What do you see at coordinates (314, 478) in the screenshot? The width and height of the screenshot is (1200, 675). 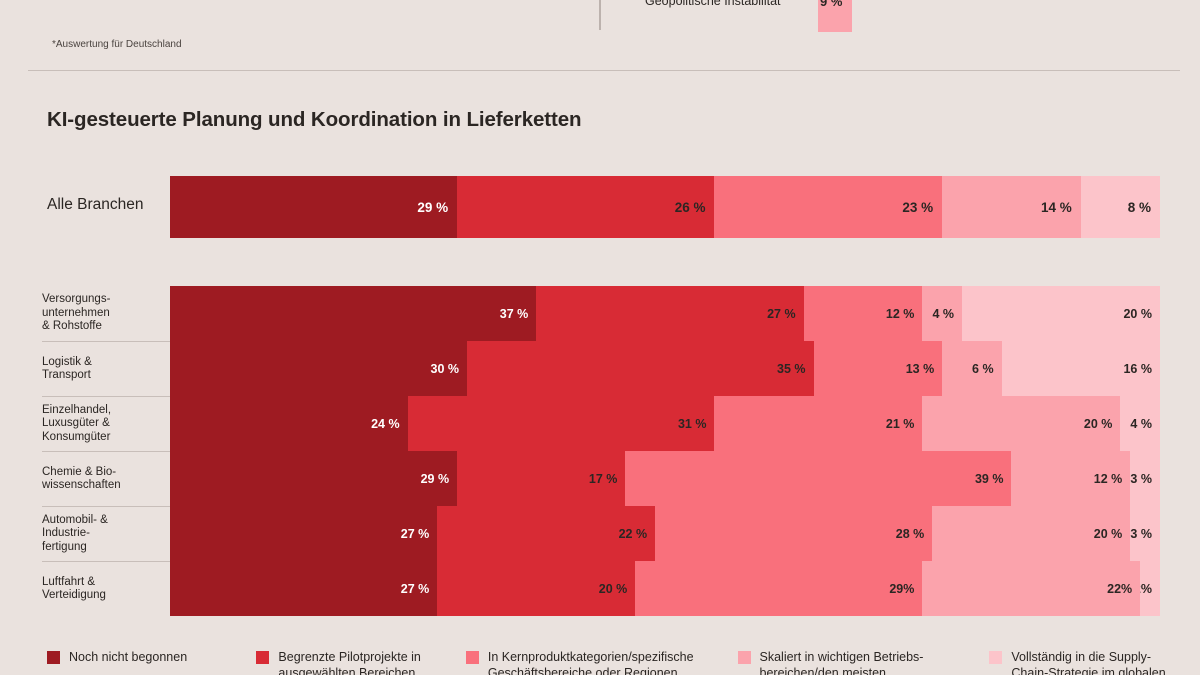 I see `bar-segment: 29 %` at bounding box center [314, 478].